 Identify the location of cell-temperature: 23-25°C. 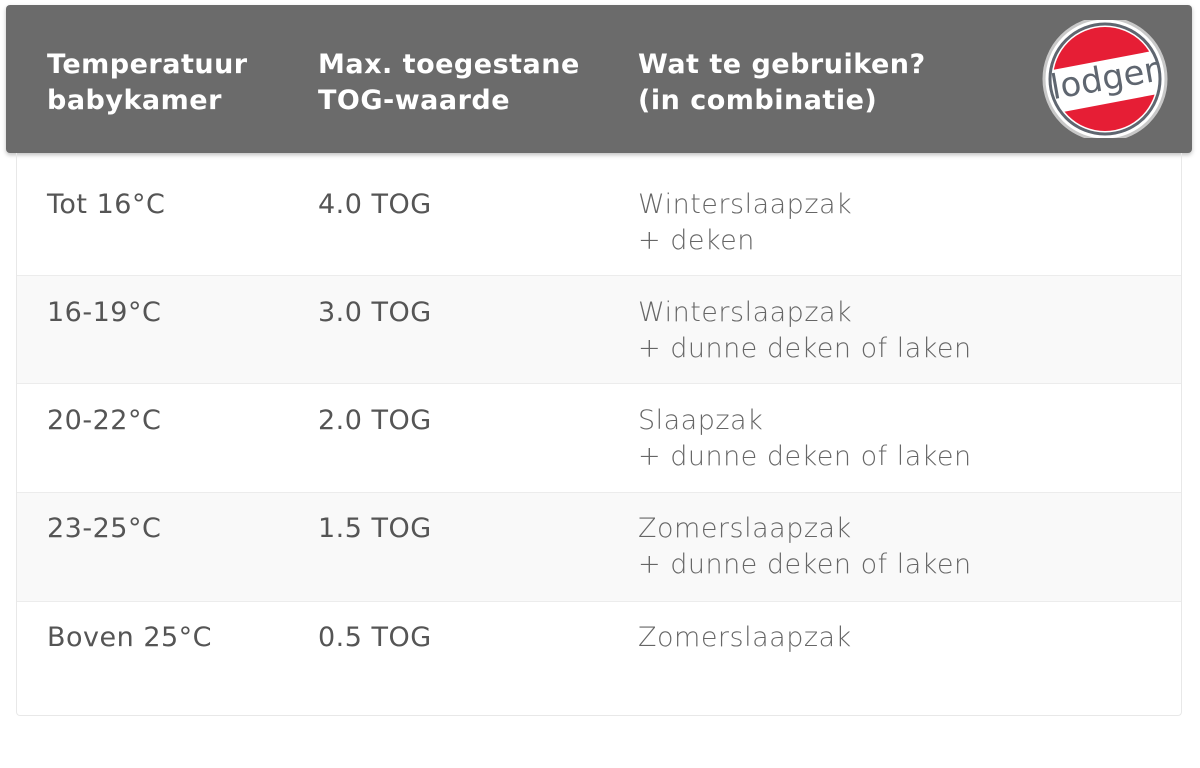
(104, 528).